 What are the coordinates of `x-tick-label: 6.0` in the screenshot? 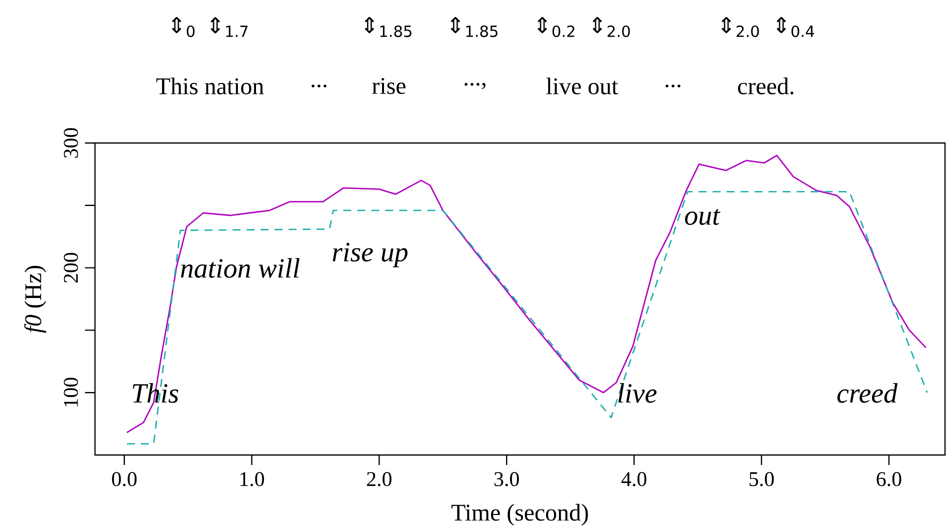 It's located at (889, 479).